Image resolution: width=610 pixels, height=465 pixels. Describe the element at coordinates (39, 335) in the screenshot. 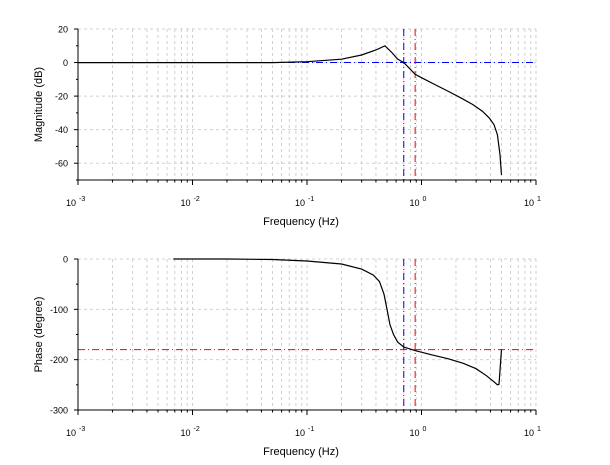

I see `y-axis-label: Phase (degree)` at that location.